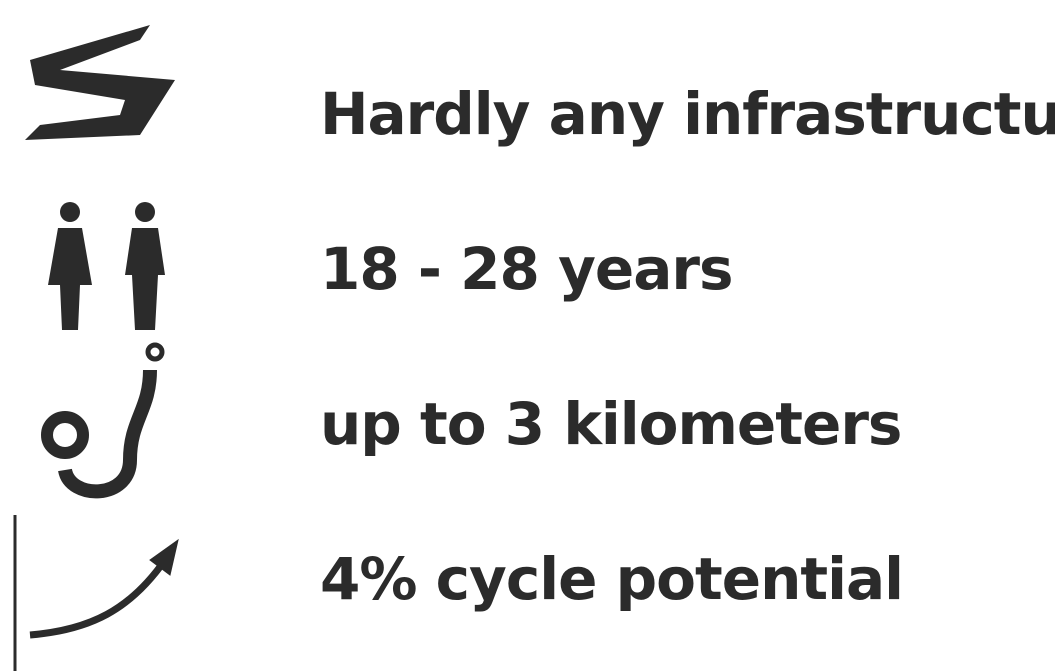 This screenshot has height=671, width=1055. I want to click on route-icon, so click(103, 420).